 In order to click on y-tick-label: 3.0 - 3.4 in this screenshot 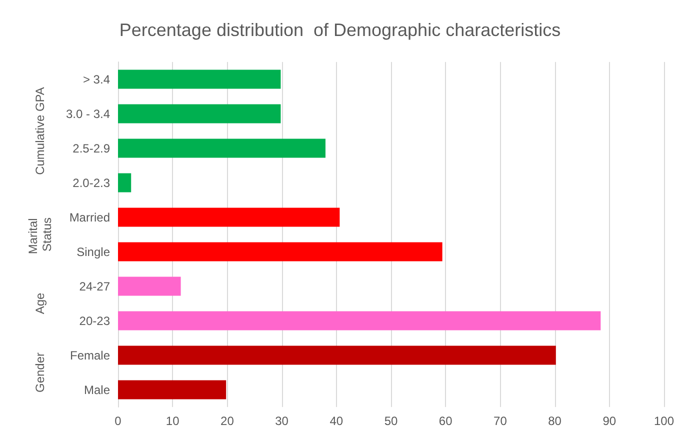, I will do `click(88, 113)`.